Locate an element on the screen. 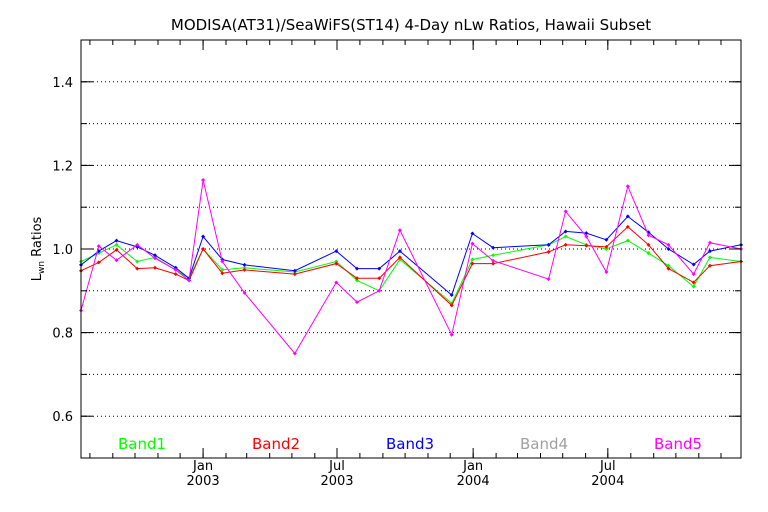 The width and height of the screenshot is (768, 512). legend-band2: Band2 is located at coordinates (276, 444).